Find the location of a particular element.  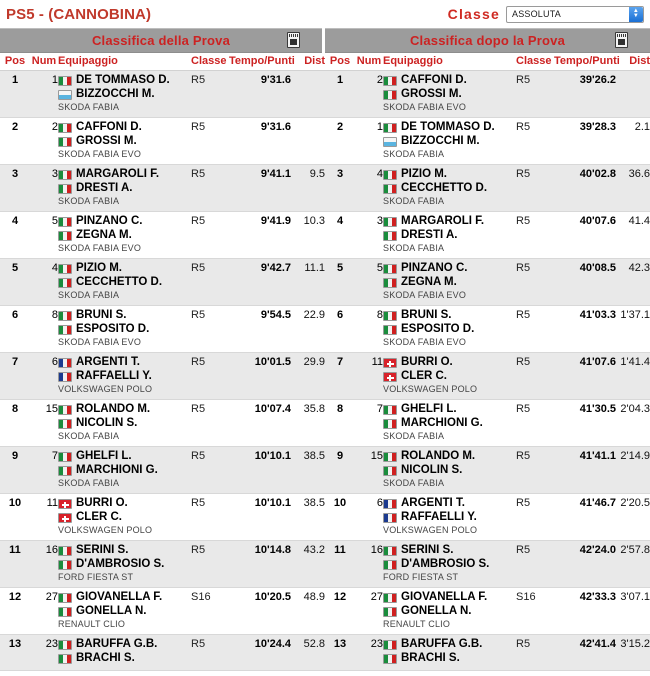

cell-gap: 22.9 is located at coordinates (308, 329).